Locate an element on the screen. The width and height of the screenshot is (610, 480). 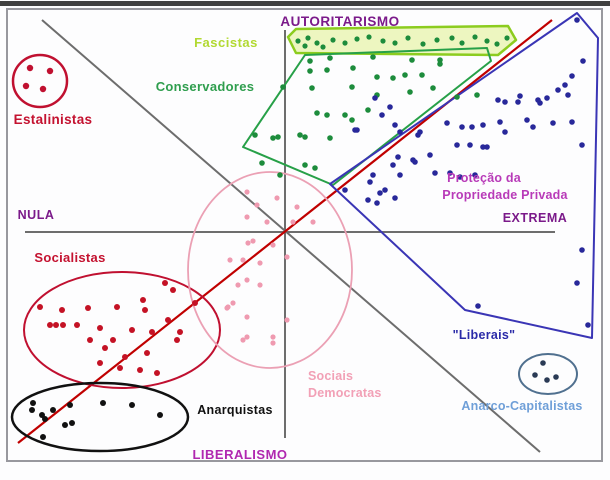
fascistas-label: Fascistas is located at coordinates (226, 42).